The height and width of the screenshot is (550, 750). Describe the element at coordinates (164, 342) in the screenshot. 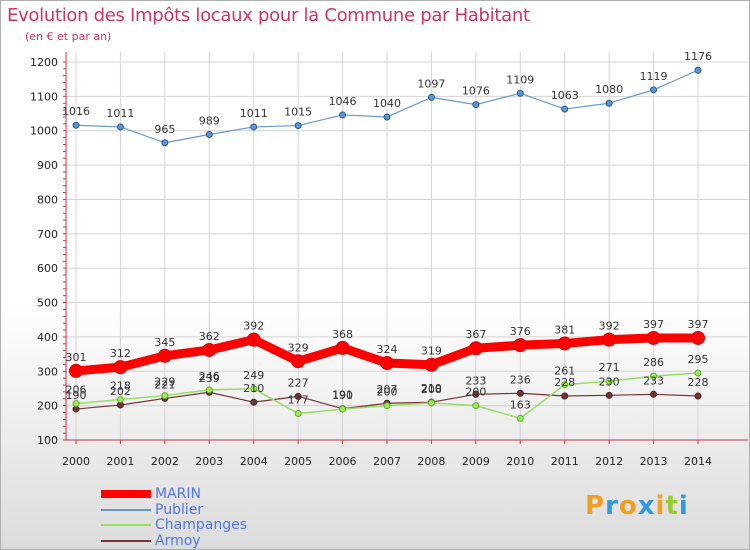

I see `data-label-marin: 345` at that location.